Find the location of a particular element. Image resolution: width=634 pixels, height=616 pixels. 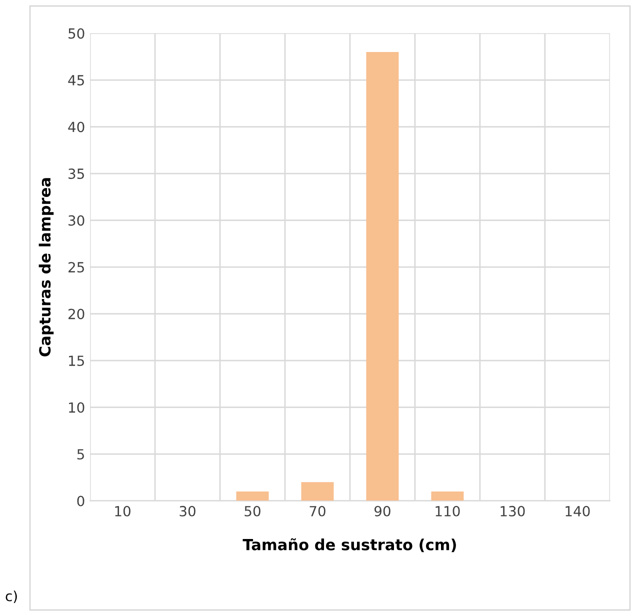

x-axis-title: Tamaño de sustrato (cm) is located at coordinates (349, 545).